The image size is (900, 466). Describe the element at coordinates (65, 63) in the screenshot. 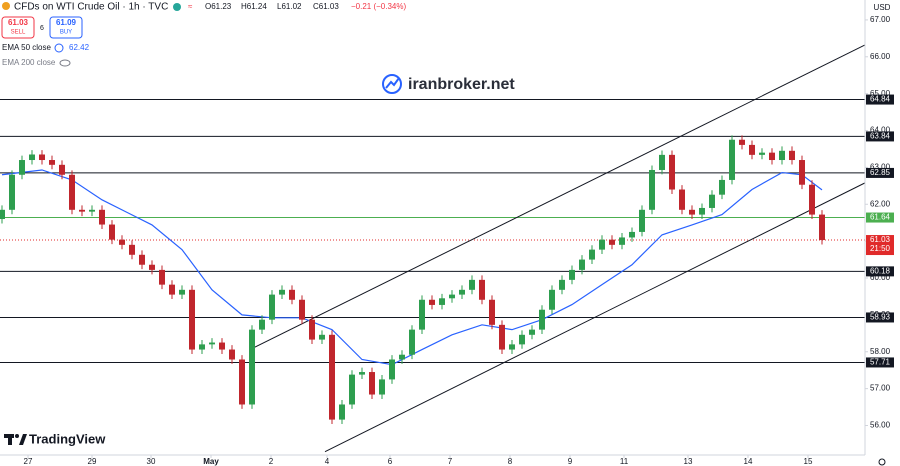

I see `ema200-hidden-icon` at that location.